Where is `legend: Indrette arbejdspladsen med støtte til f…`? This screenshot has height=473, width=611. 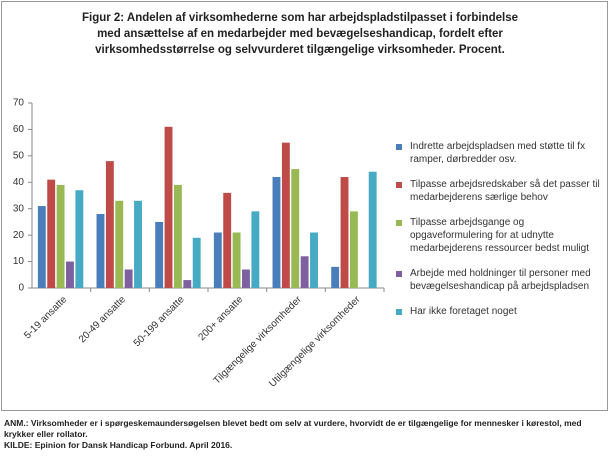
legend: Indrette arbejdspladsen med støtte til f… is located at coordinates (498, 229).